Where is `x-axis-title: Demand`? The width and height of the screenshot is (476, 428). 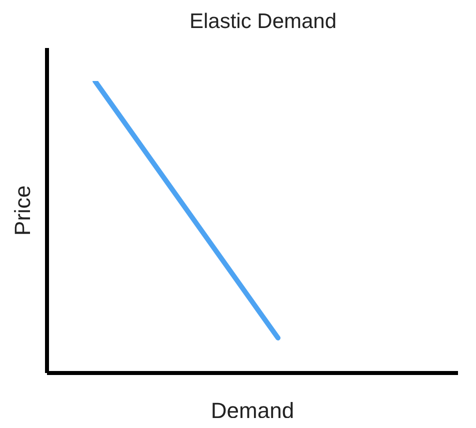
x-axis-title: Demand is located at coordinates (252, 410).